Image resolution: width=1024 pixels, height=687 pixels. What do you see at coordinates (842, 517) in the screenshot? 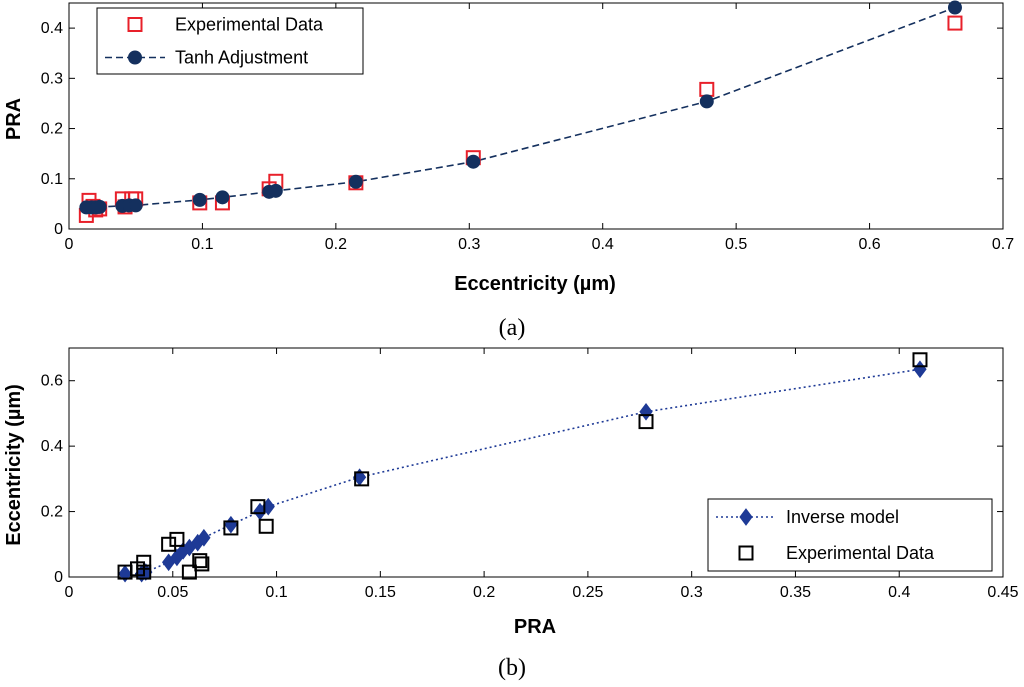
I see `chart-b-legend-label-0: Inverse model` at bounding box center [842, 517].